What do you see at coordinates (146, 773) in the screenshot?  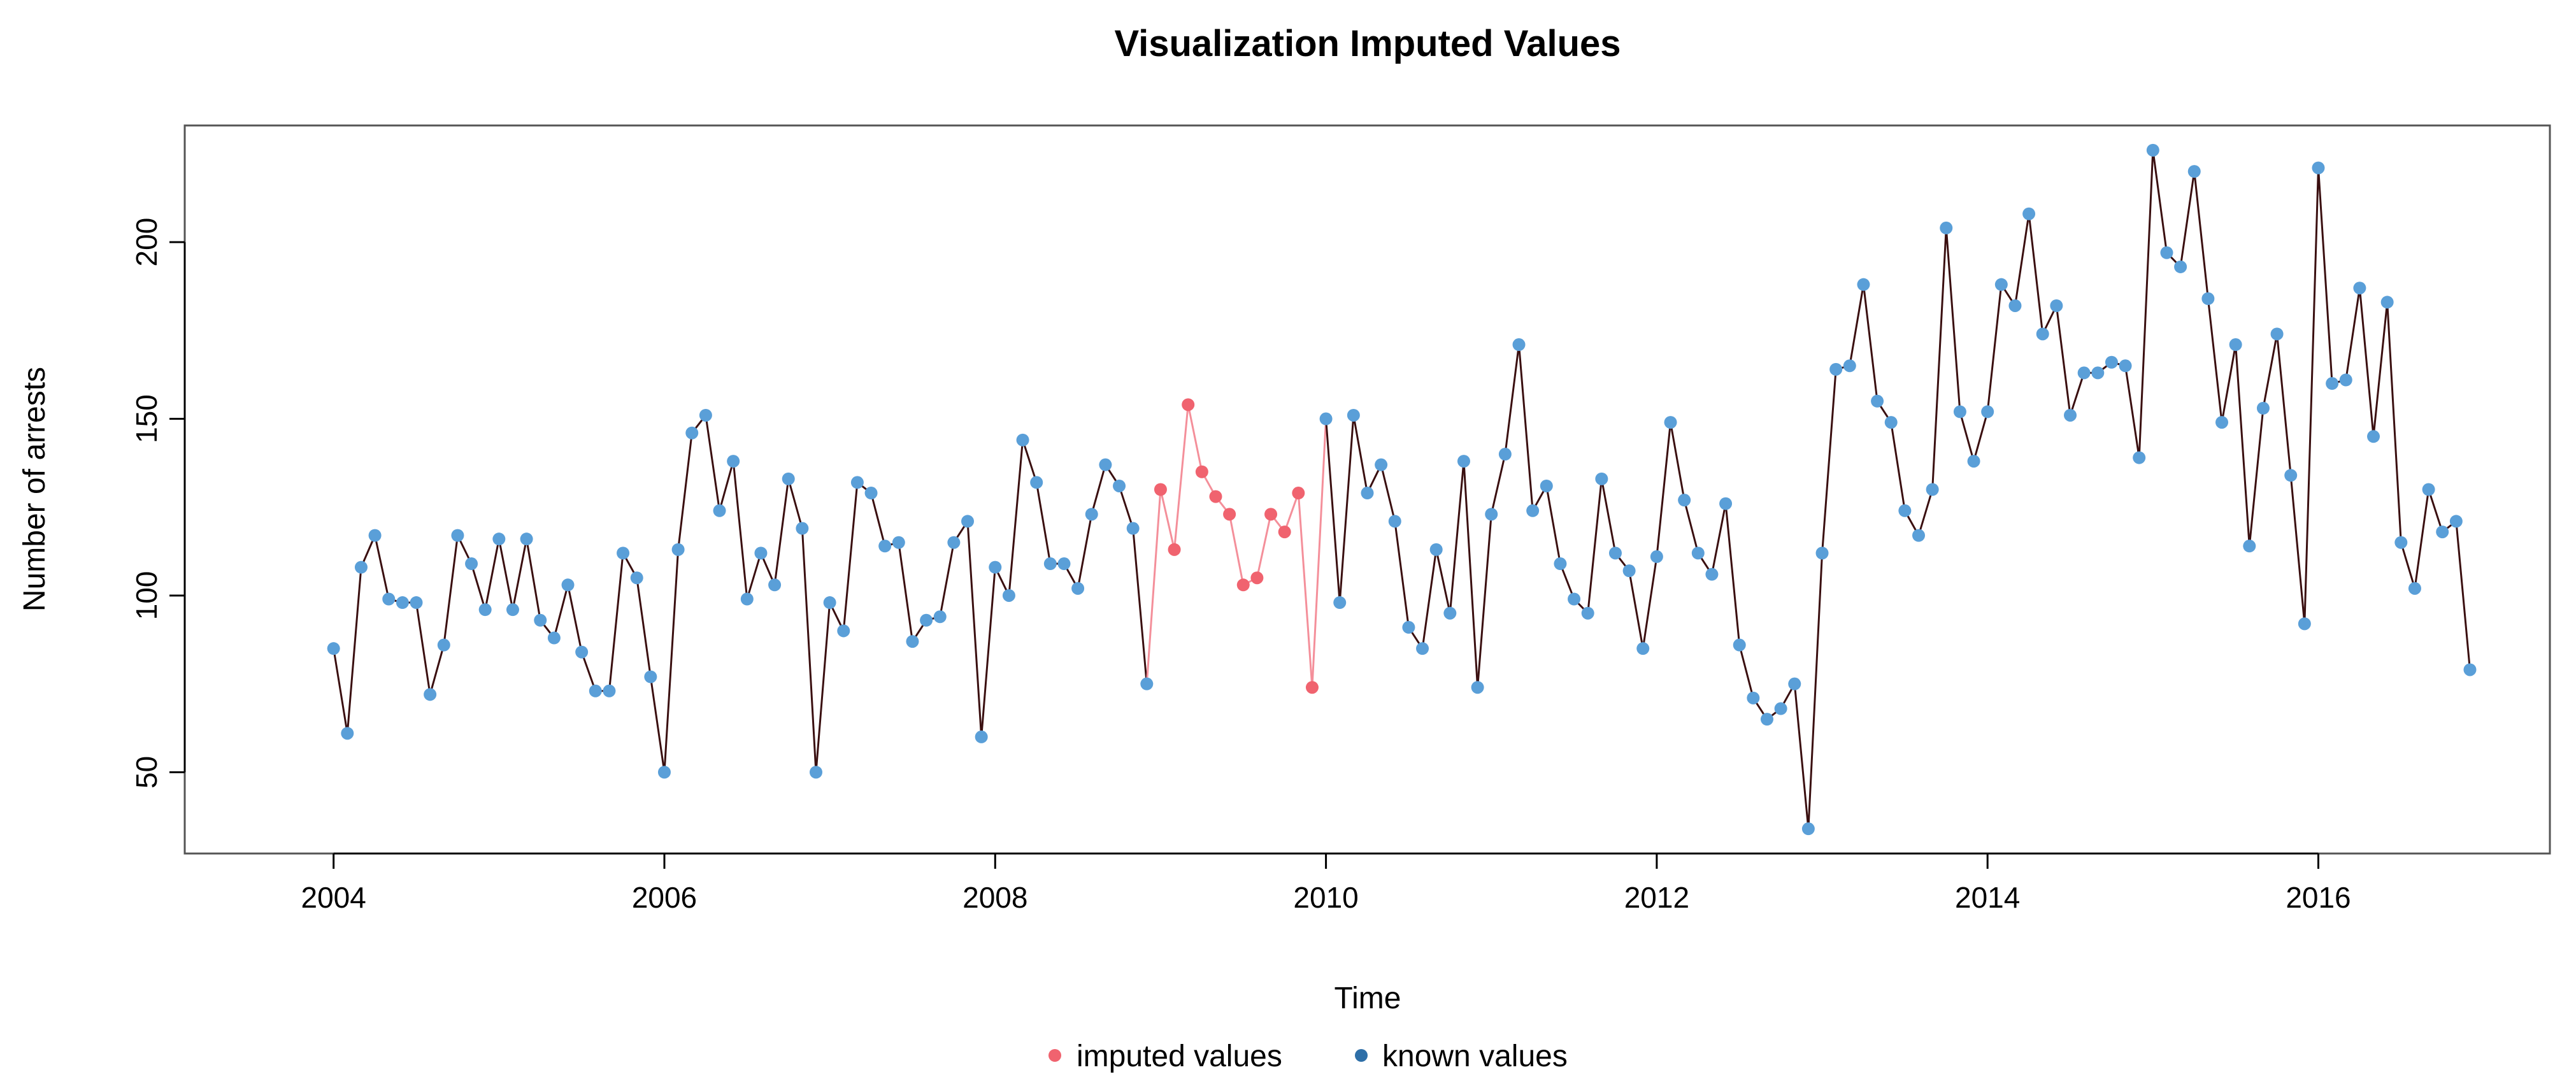 I see `y-tick-label: 50` at bounding box center [146, 773].